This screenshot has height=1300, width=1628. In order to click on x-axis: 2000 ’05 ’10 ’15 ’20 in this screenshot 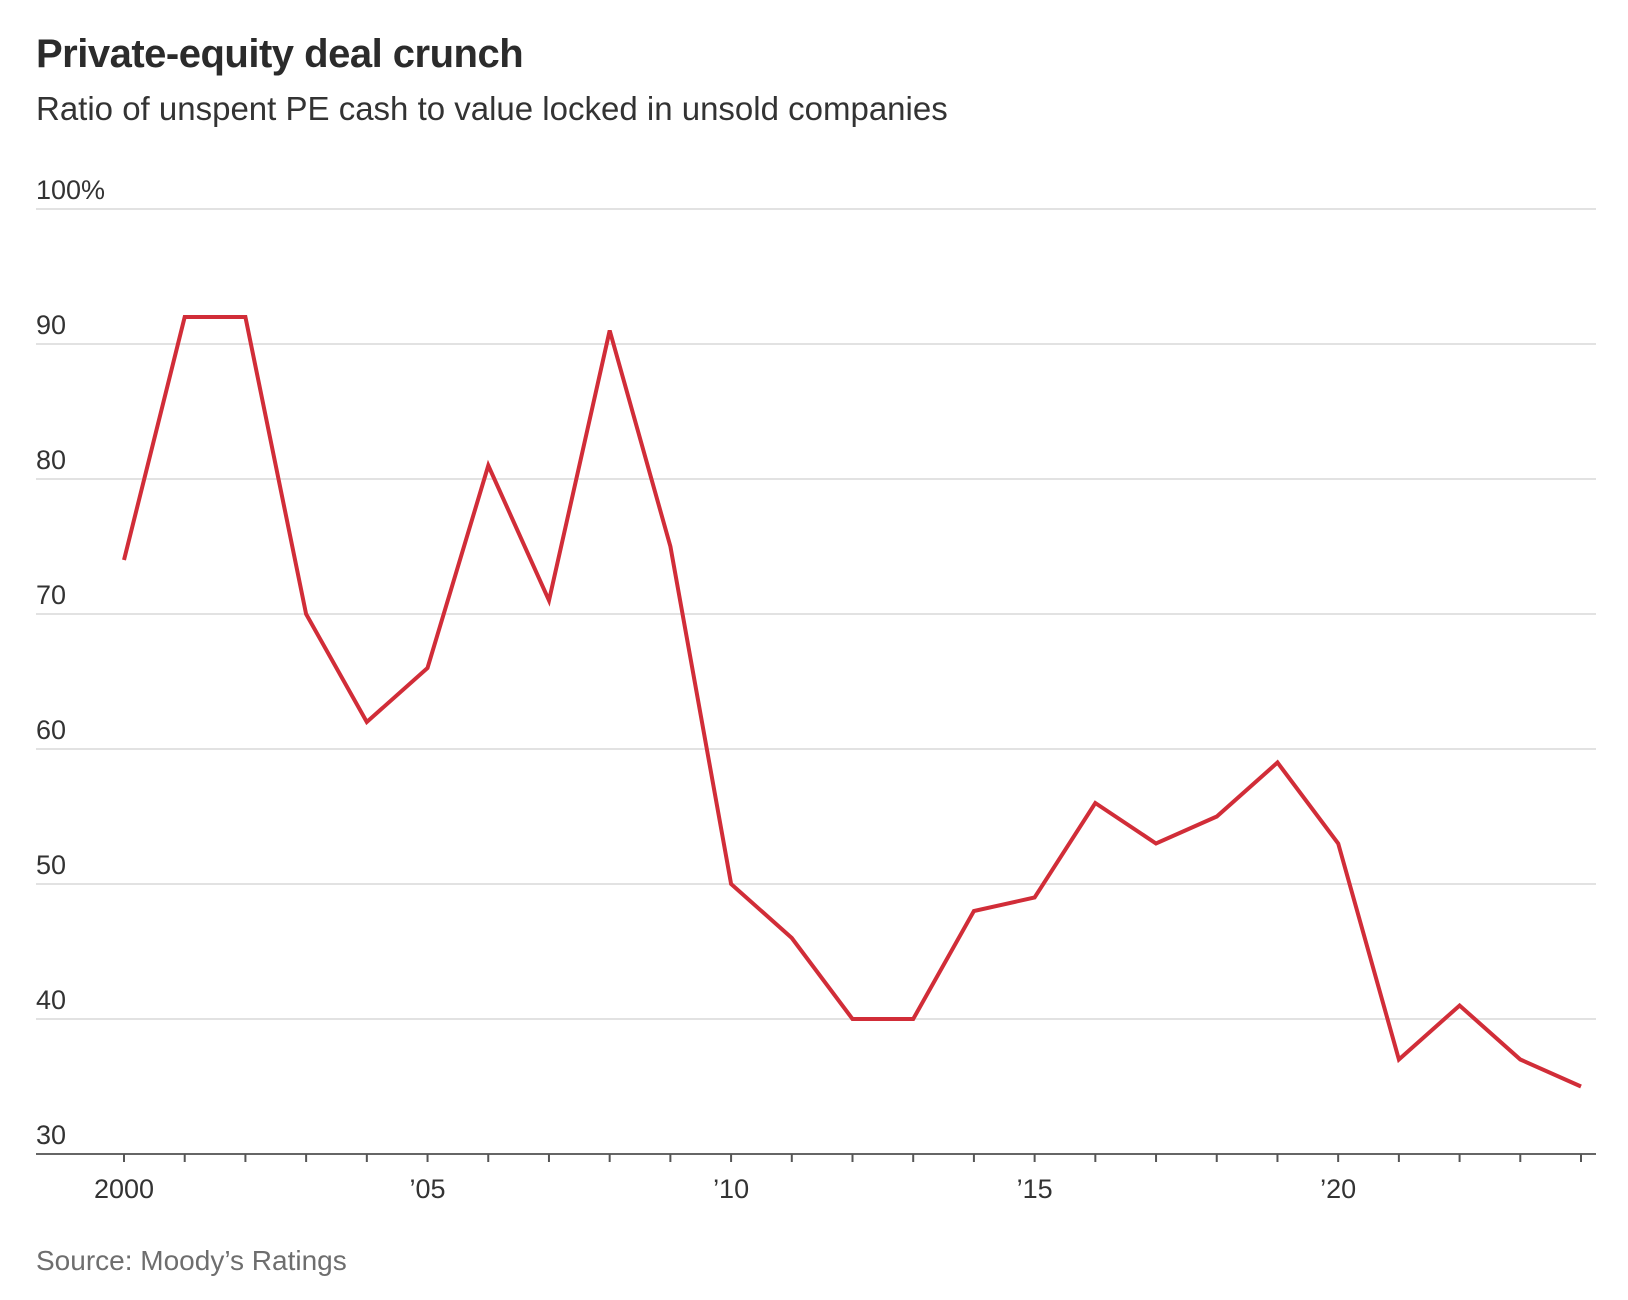, I will do `click(816, 1178)`.